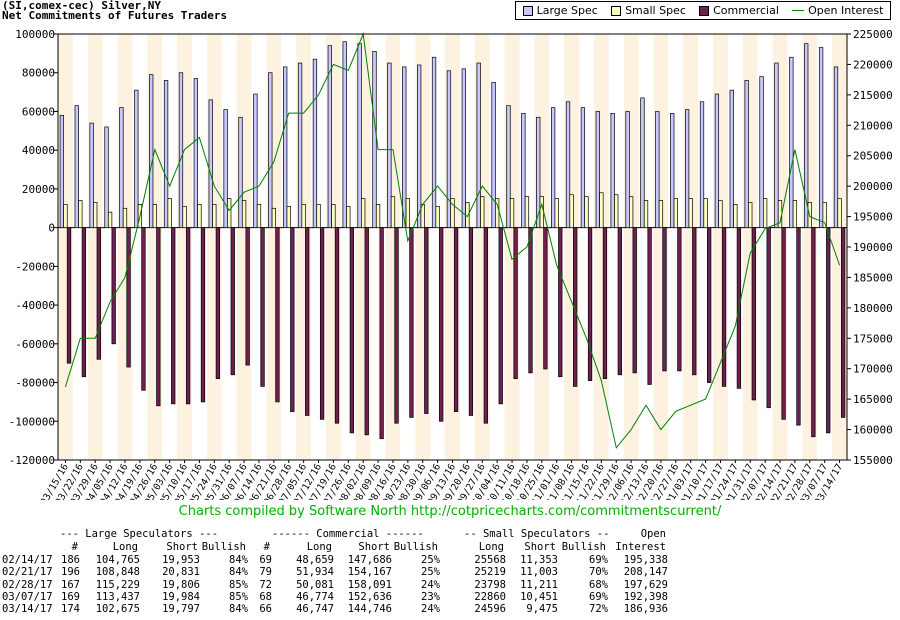 The image size is (900, 620). Describe the element at coordinates (38, 189) in the screenshot. I see `y-left-tick-label: 20000` at that location.